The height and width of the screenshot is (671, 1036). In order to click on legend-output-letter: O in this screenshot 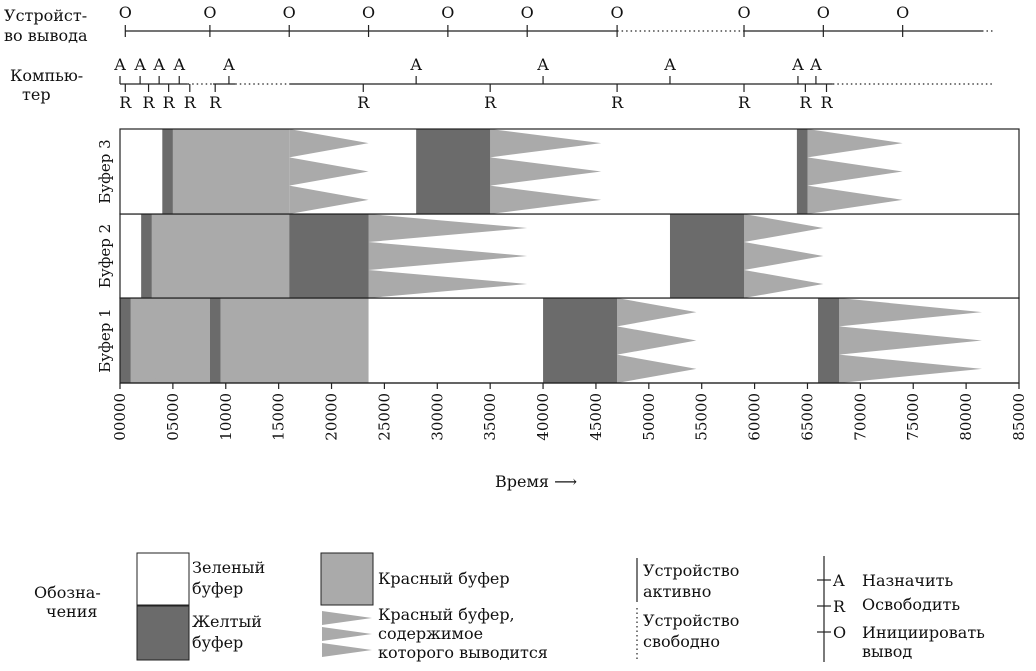, I will do `click(839, 632)`.